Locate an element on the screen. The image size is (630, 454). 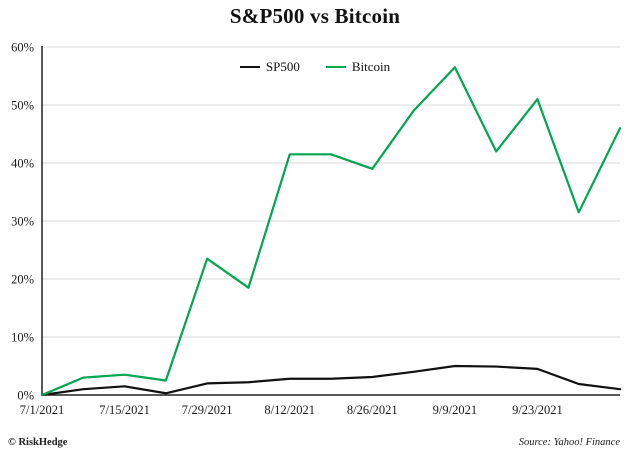
footer-source: Source: Yahoo! Finance is located at coordinates (569, 442).